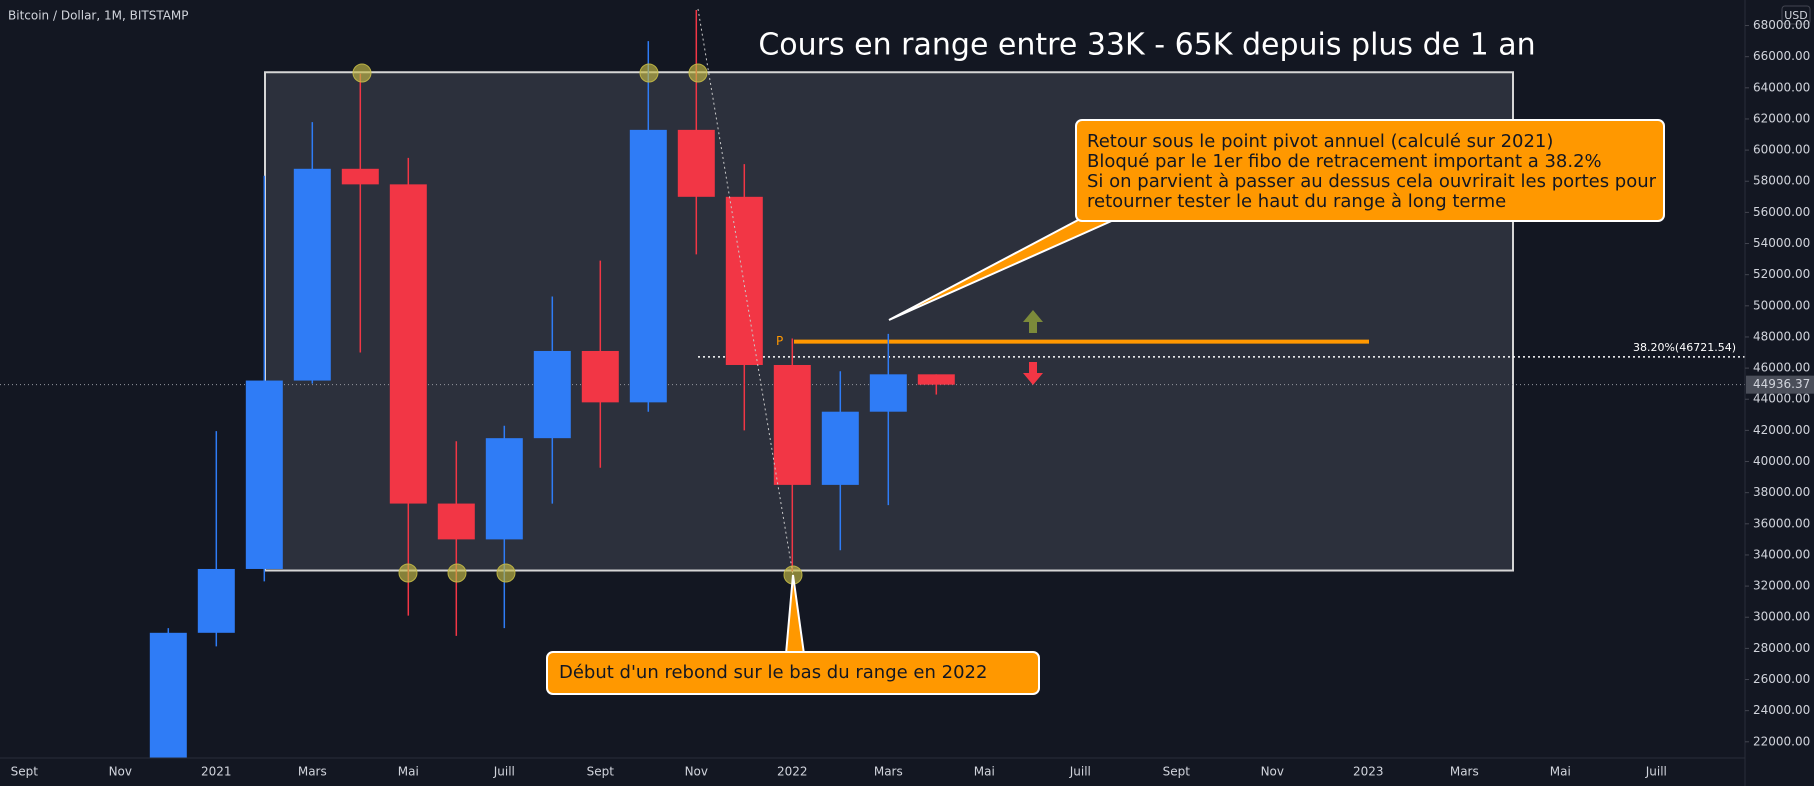 This screenshot has height=786, width=1814. I want to click on trend-line, so click(745, 292).